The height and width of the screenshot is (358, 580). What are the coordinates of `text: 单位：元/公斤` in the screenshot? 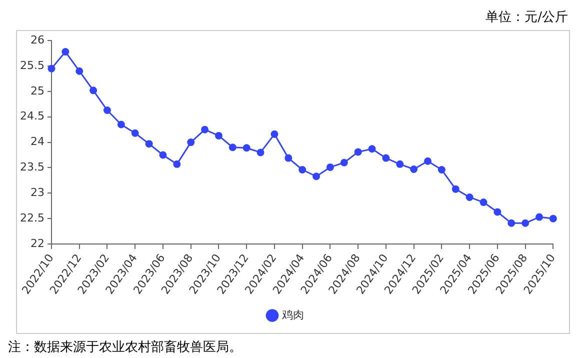 It's located at (526, 18).